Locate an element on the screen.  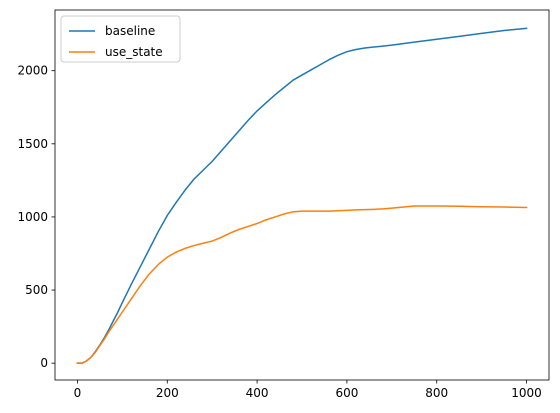
legend-label-baseline: baseline is located at coordinates (130, 31).